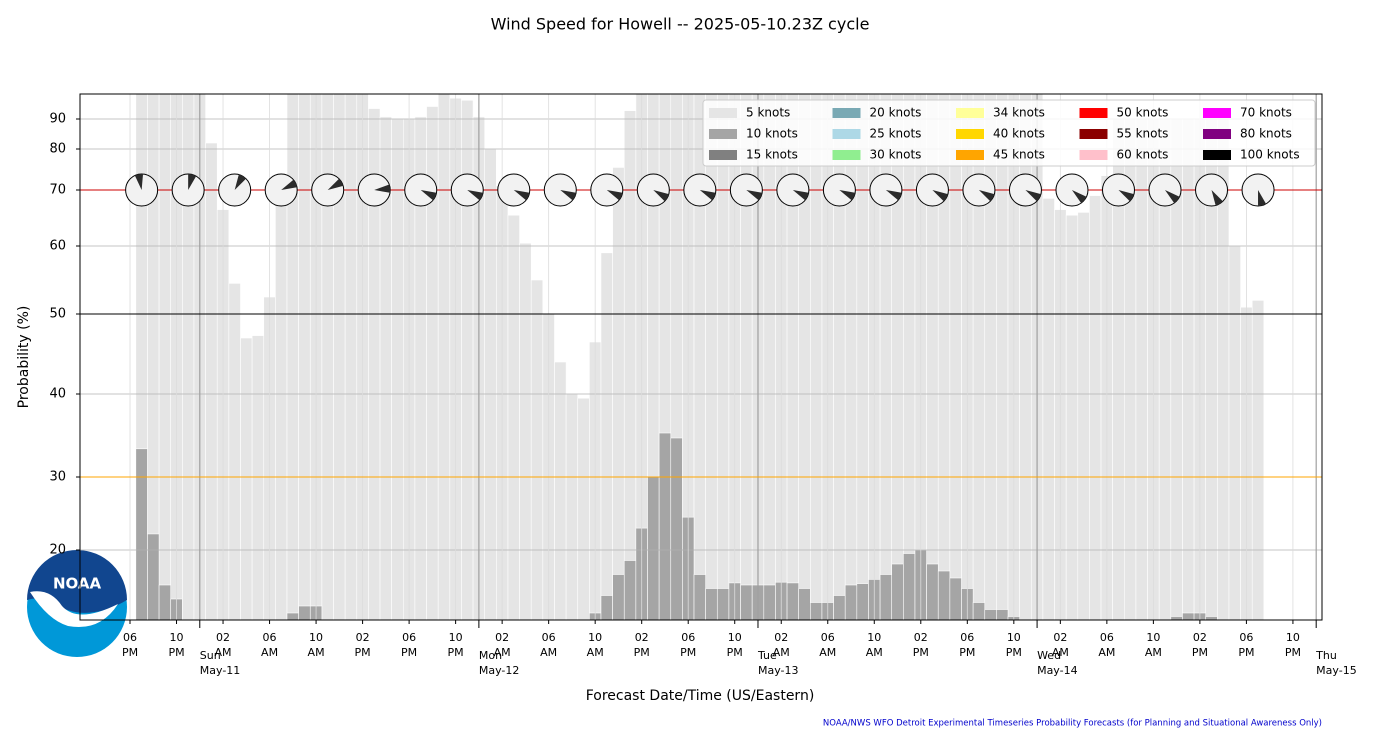 The height and width of the screenshot is (743, 1377). What do you see at coordinates (1143, 113) in the screenshot?
I see `legend-label: 50 knots` at bounding box center [1143, 113].